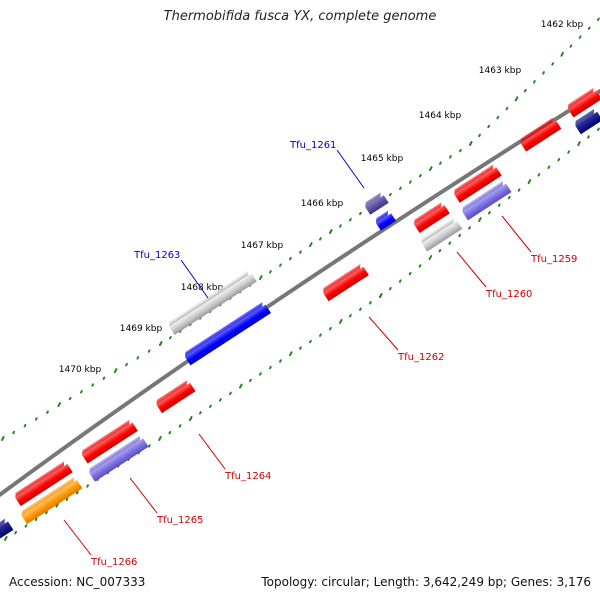 This screenshot has height=605, width=600. I want to click on gene-label-tfu-1261: Tfu_1261, so click(312, 145).